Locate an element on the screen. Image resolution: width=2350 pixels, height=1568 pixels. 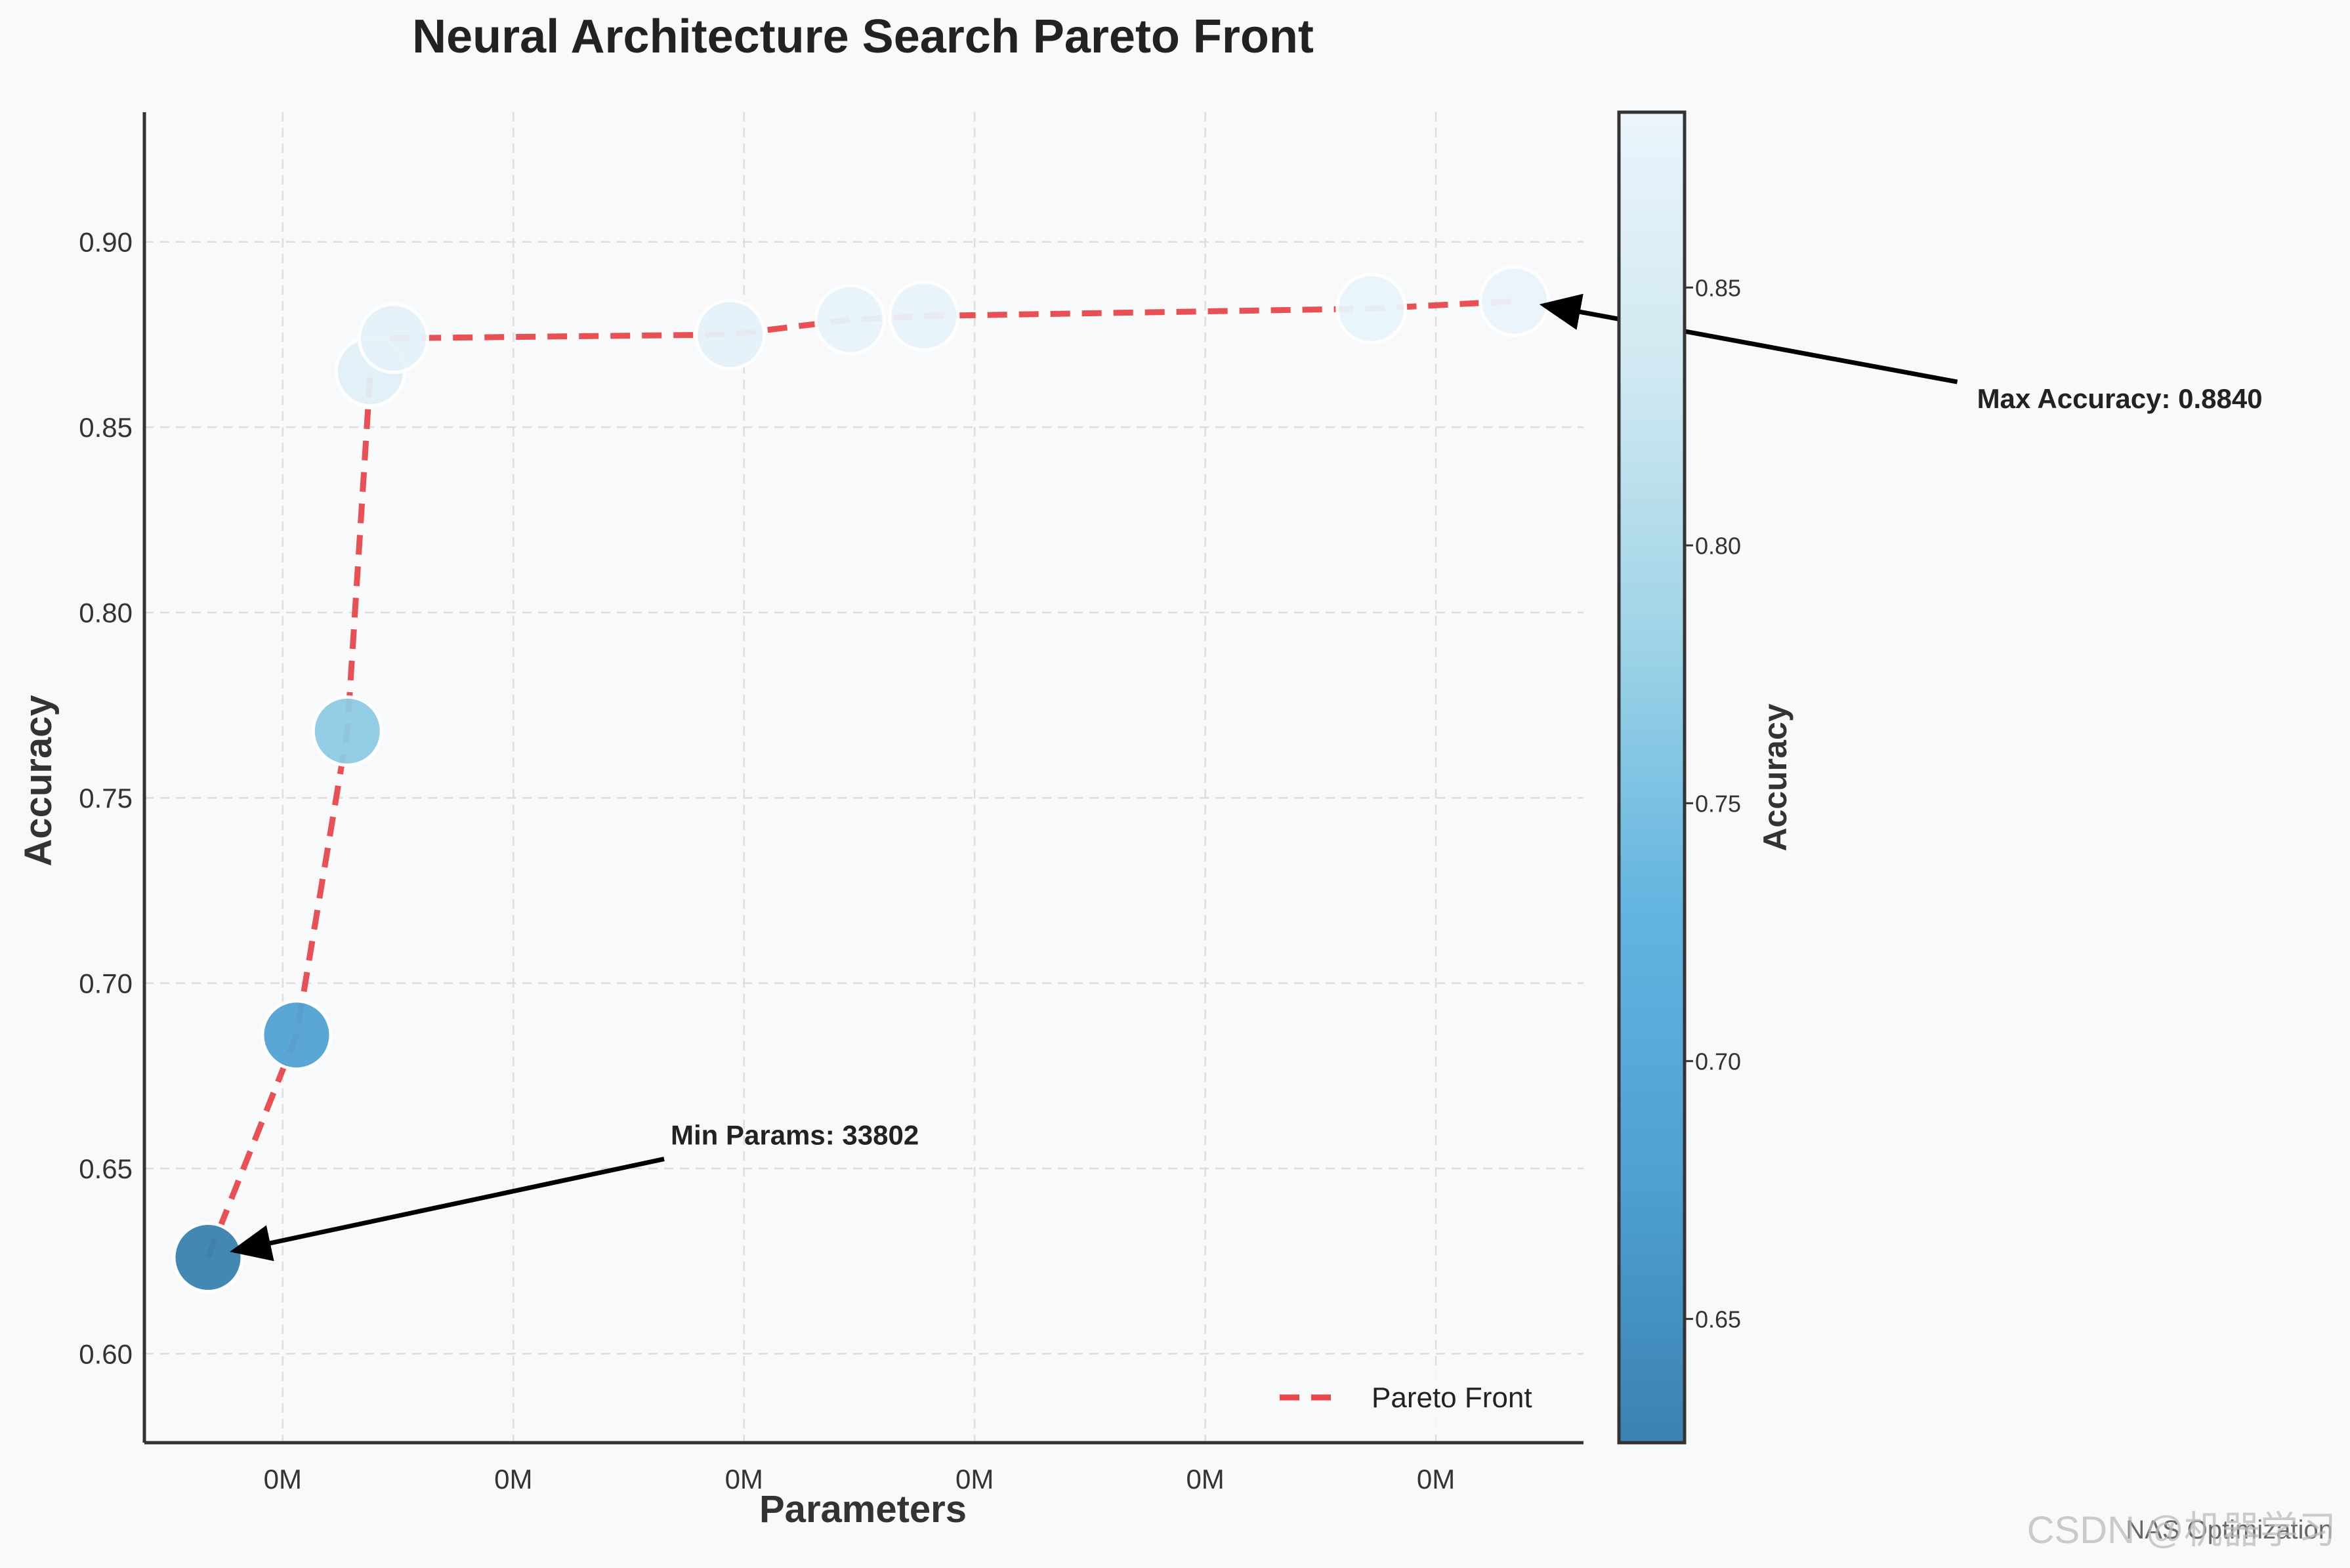
annotation-min-params: Min Params: 33802 is located at coordinates (795, 1135).